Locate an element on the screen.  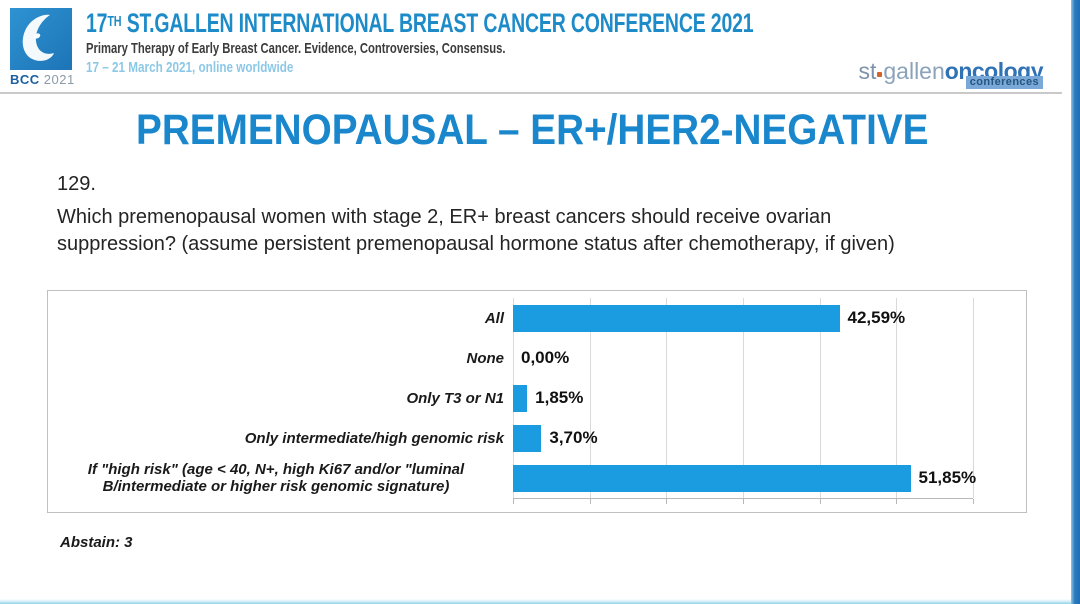
bcc-logo-year: 2021 is located at coordinates (59, 79).